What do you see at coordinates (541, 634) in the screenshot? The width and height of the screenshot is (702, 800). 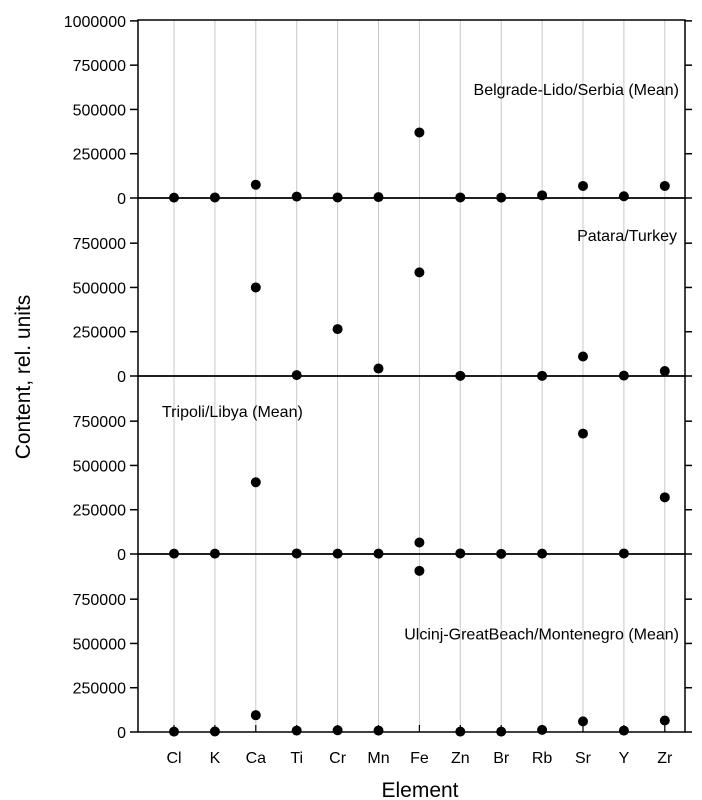 I see `panel-label: Ulcinj-GreatBeach/Montenegro (Mean)` at bounding box center [541, 634].